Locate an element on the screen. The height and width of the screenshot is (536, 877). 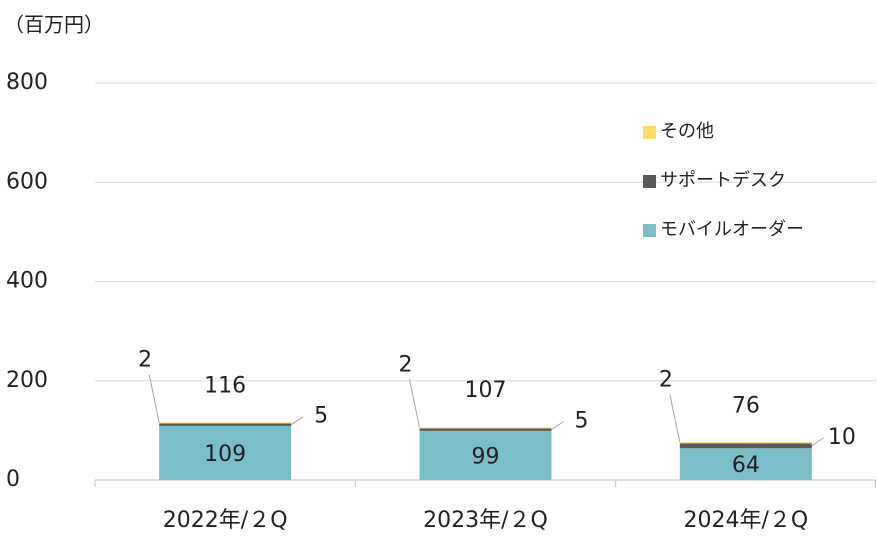
data-label: 99 is located at coordinates (486, 456).